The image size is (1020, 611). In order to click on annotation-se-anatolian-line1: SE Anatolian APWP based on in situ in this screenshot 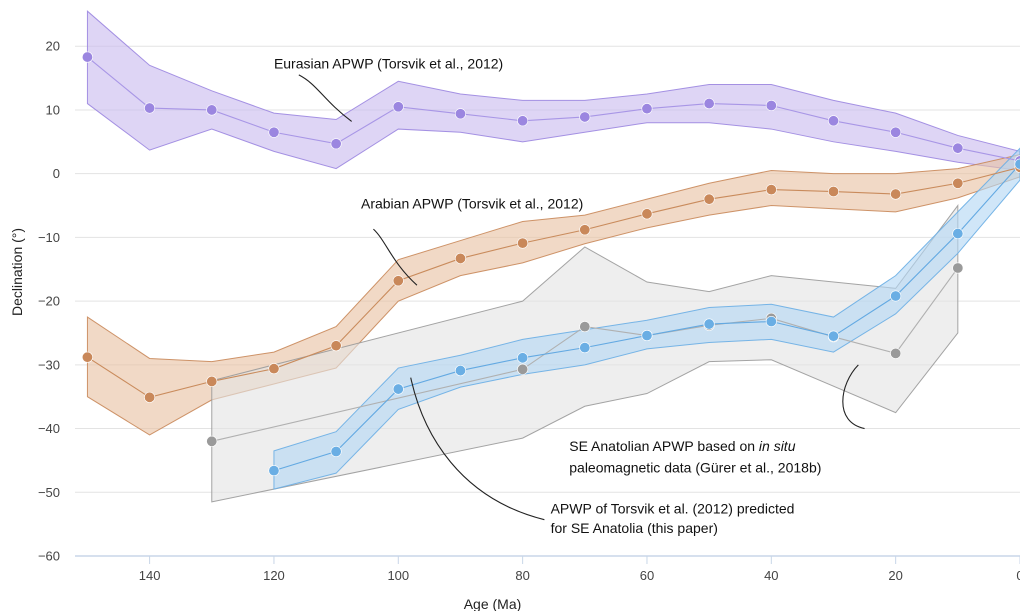, I will do `click(682, 446)`.